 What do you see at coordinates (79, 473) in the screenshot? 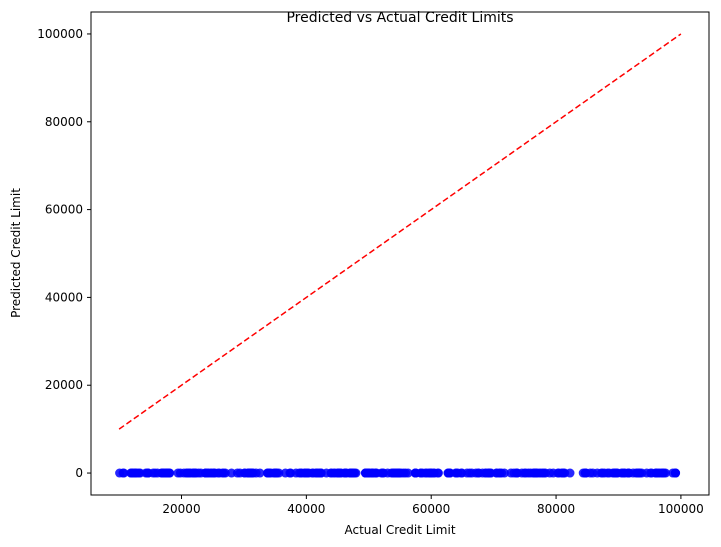
I see `y-tick-label: 0` at bounding box center [79, 473].